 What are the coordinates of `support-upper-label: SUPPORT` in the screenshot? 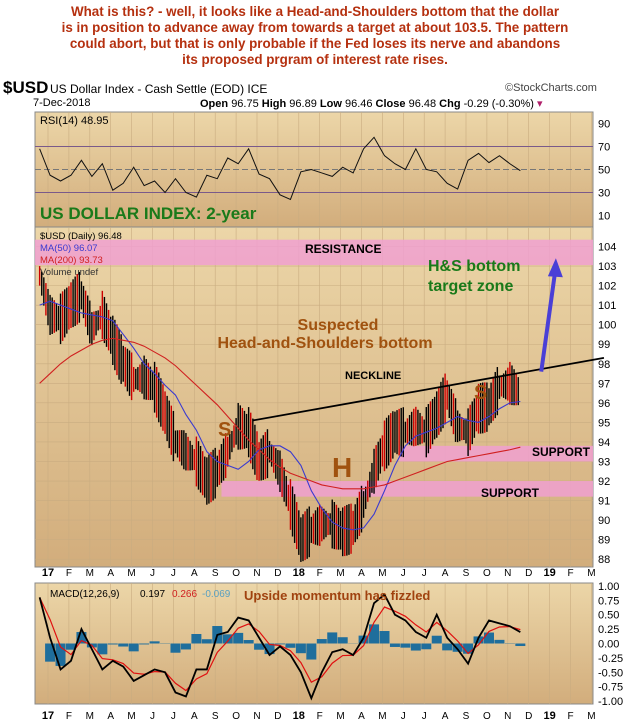 It's located at (561, 452).